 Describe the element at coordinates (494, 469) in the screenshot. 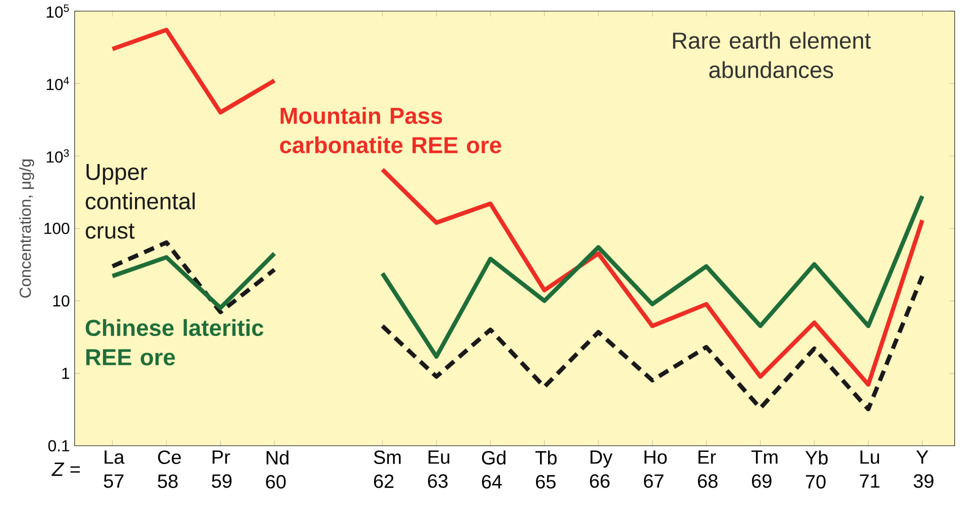

I see `x-tick-label: Gd 64` at that location.